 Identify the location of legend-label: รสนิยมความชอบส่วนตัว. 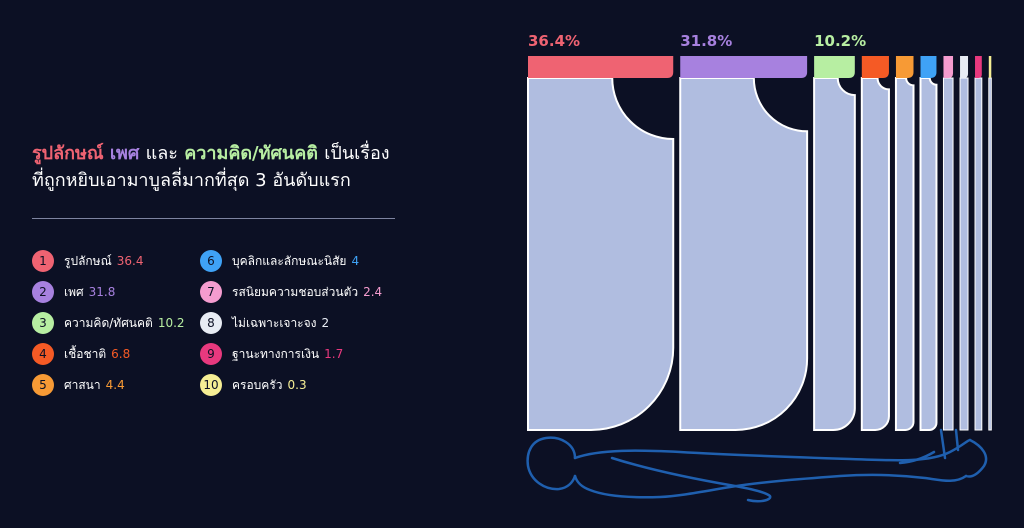
(295, 291).